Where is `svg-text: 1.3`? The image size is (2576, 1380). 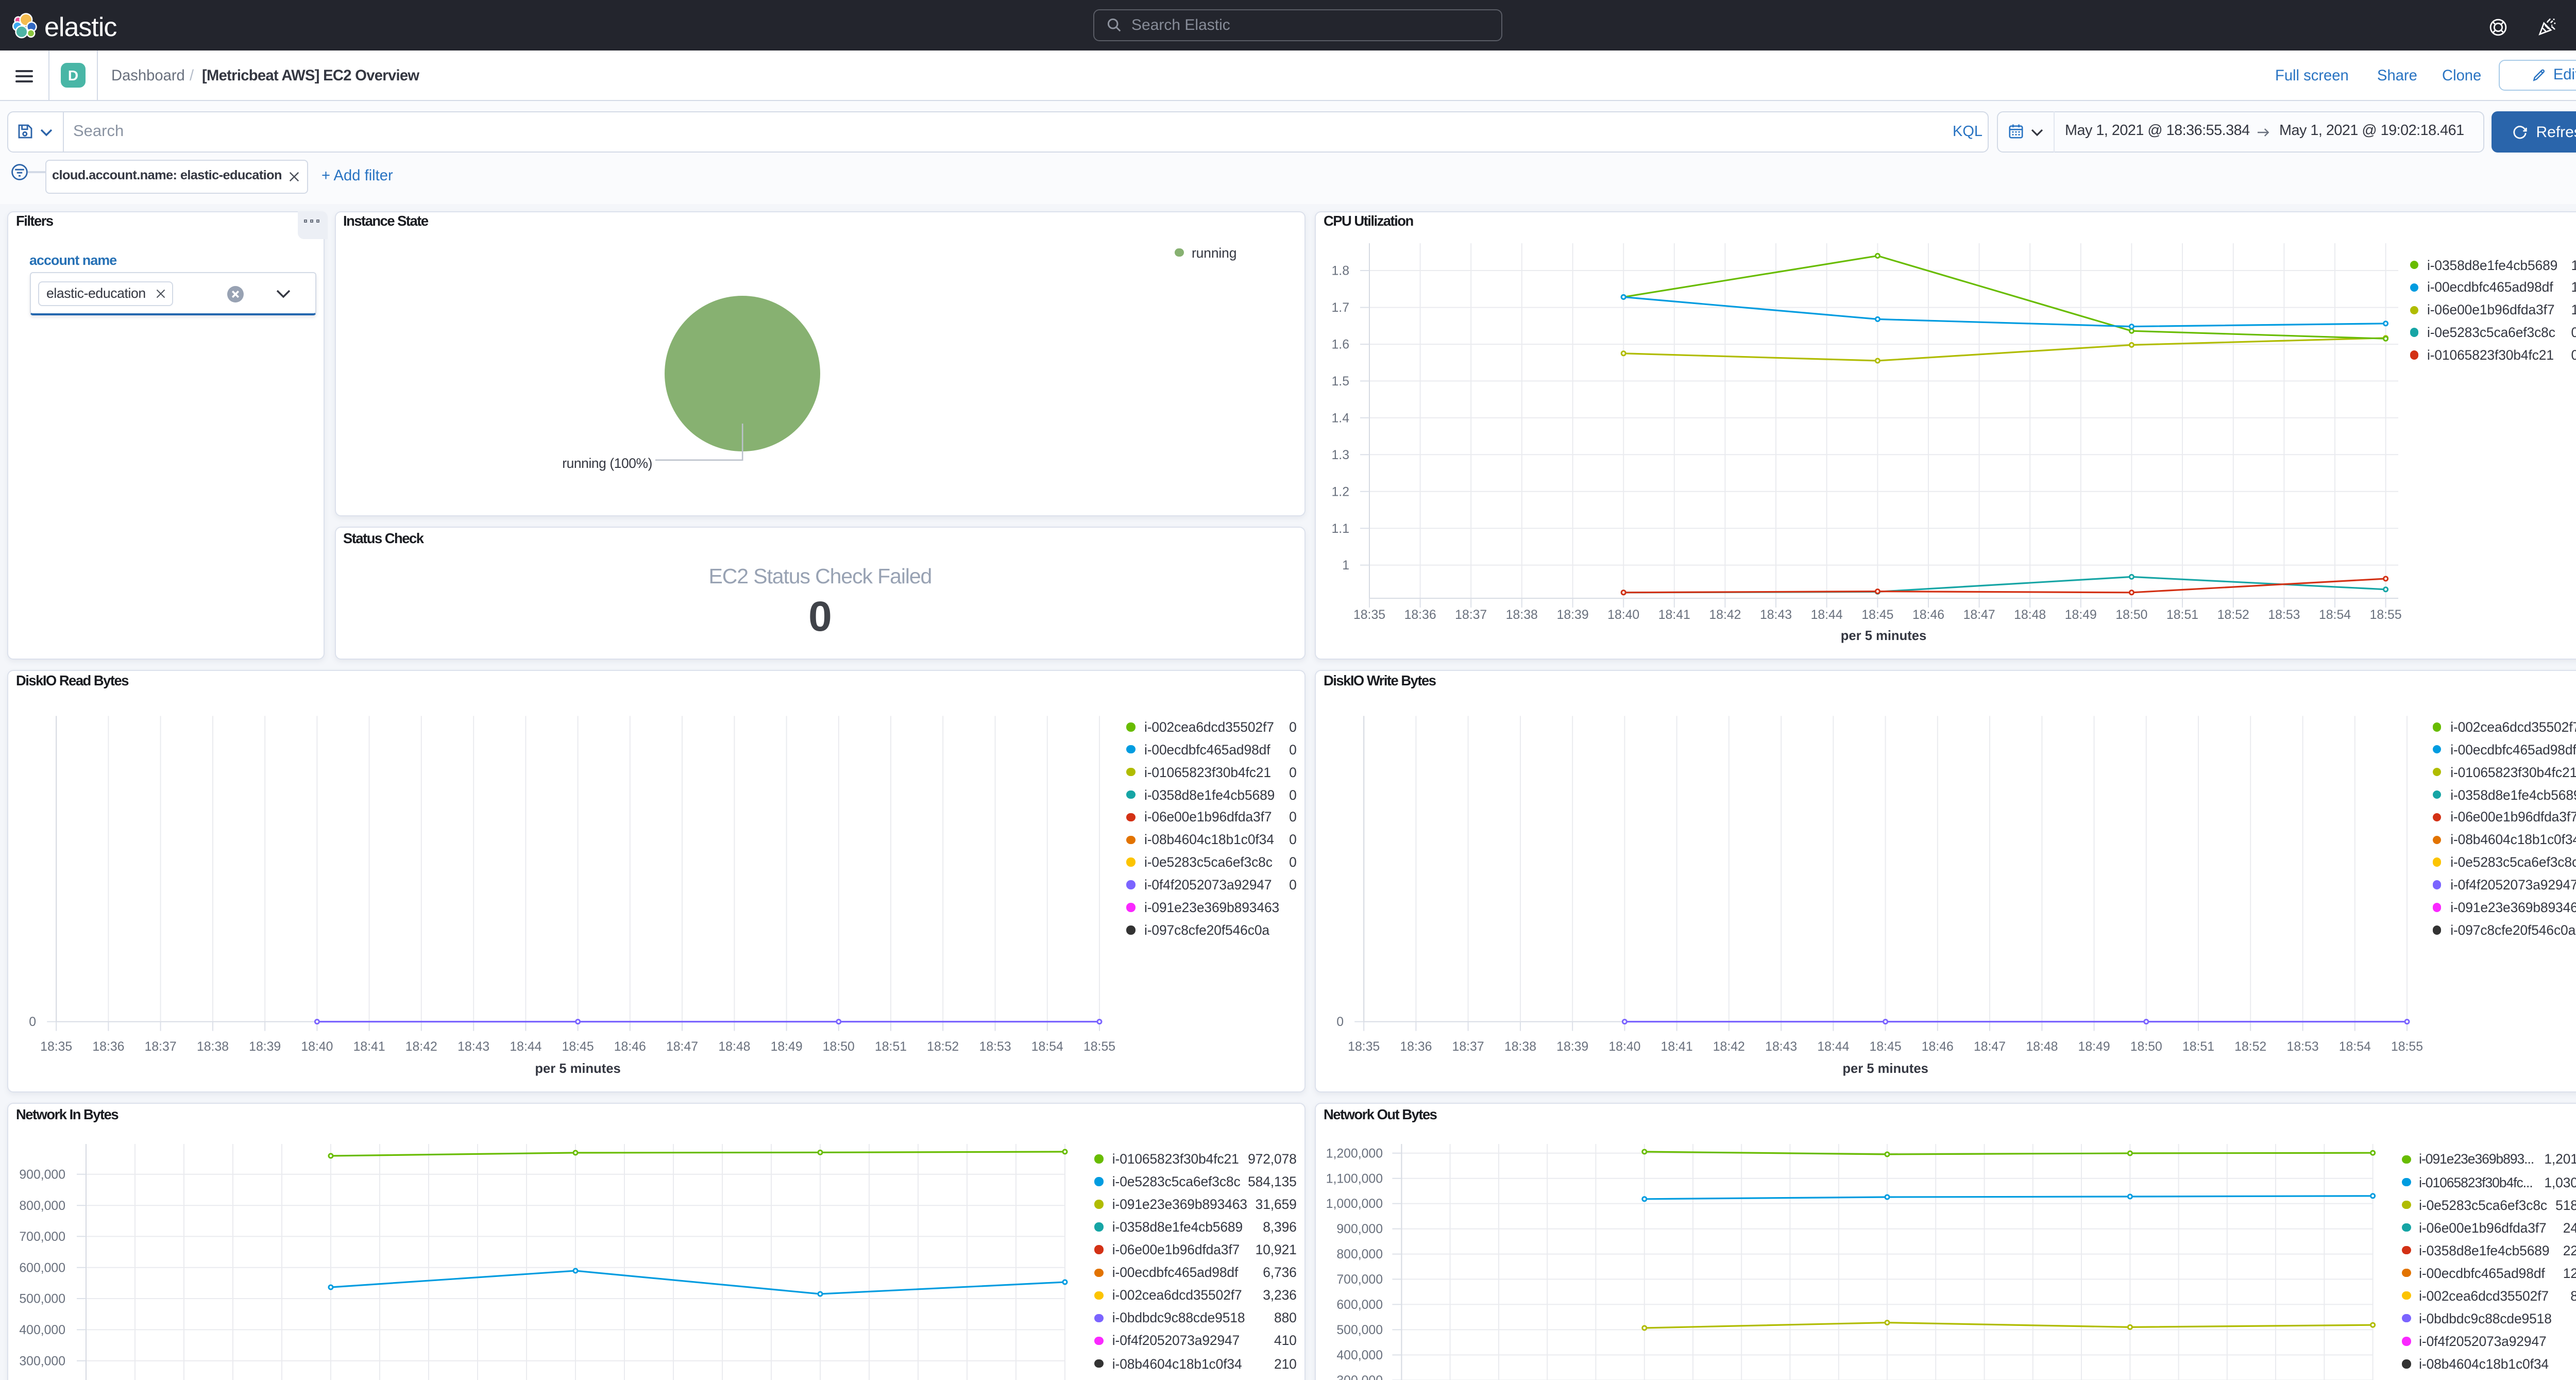
svg-text: 1.3 is located at coordinates (1340, 455).